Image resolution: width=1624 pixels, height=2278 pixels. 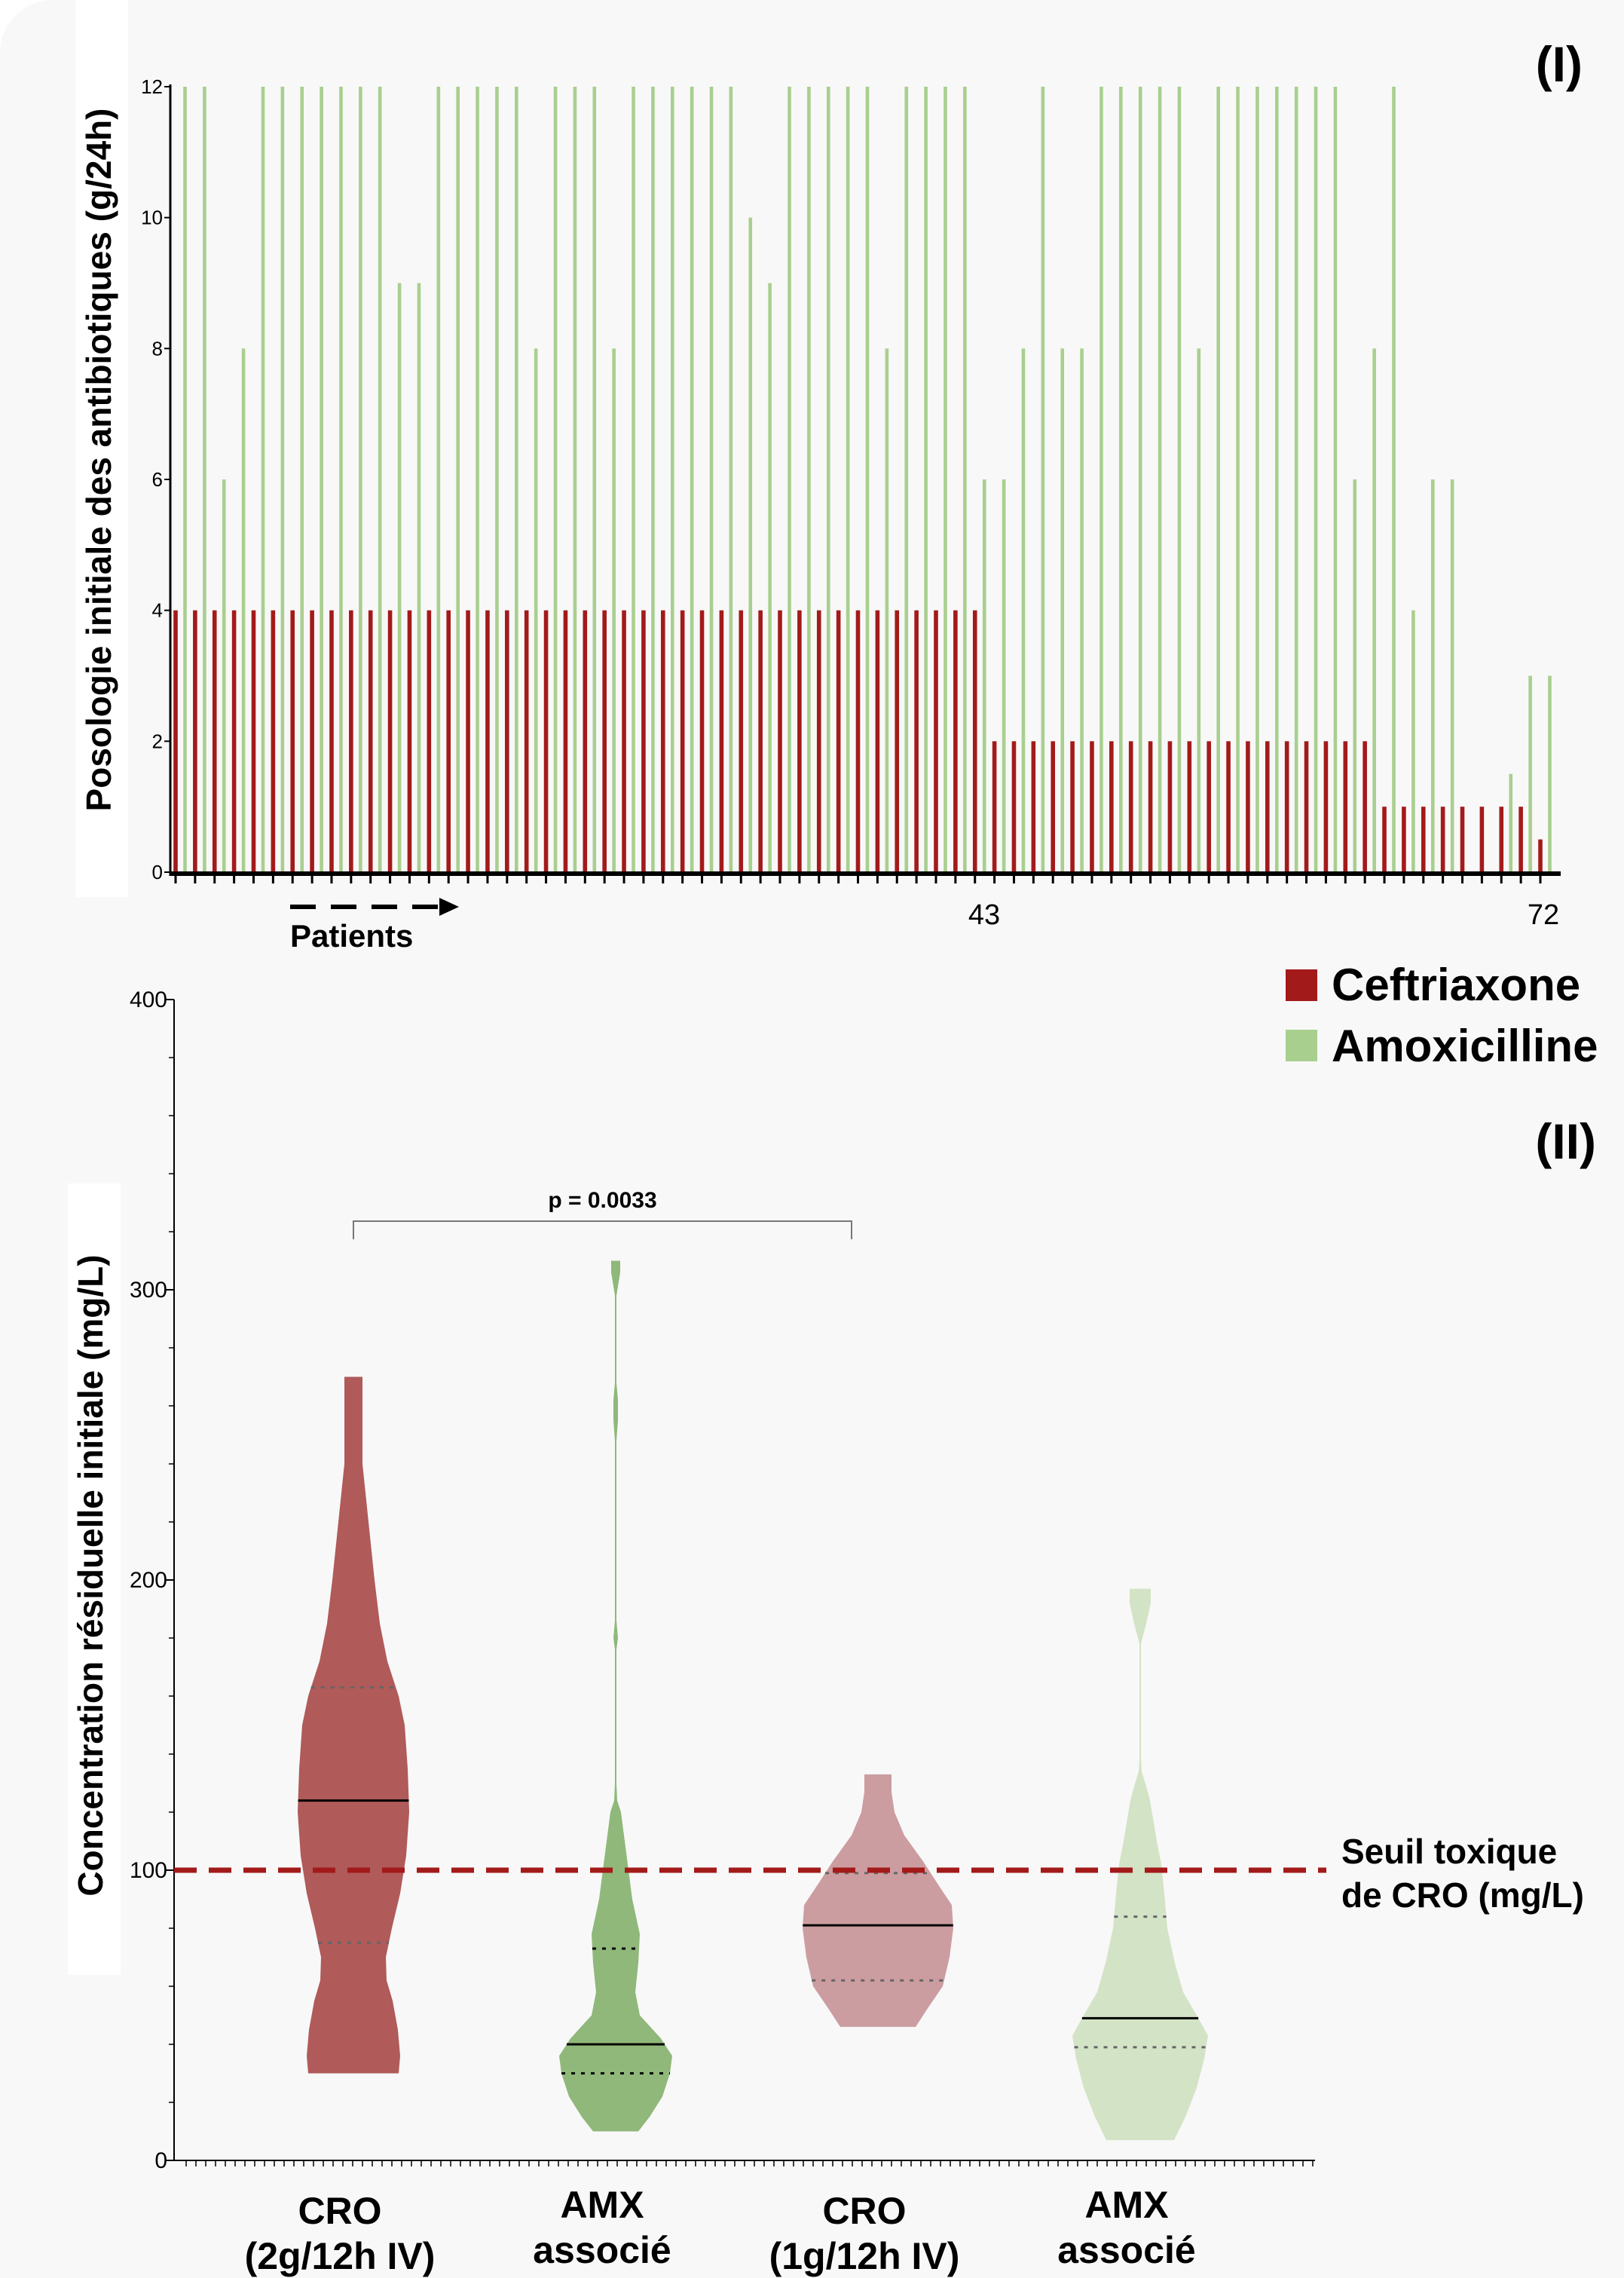 What do you see at coordinates (148, 1000) in the screenshot?
I see `panel2-y-tick-label-4: 400` at bounding box center [148, 1000].